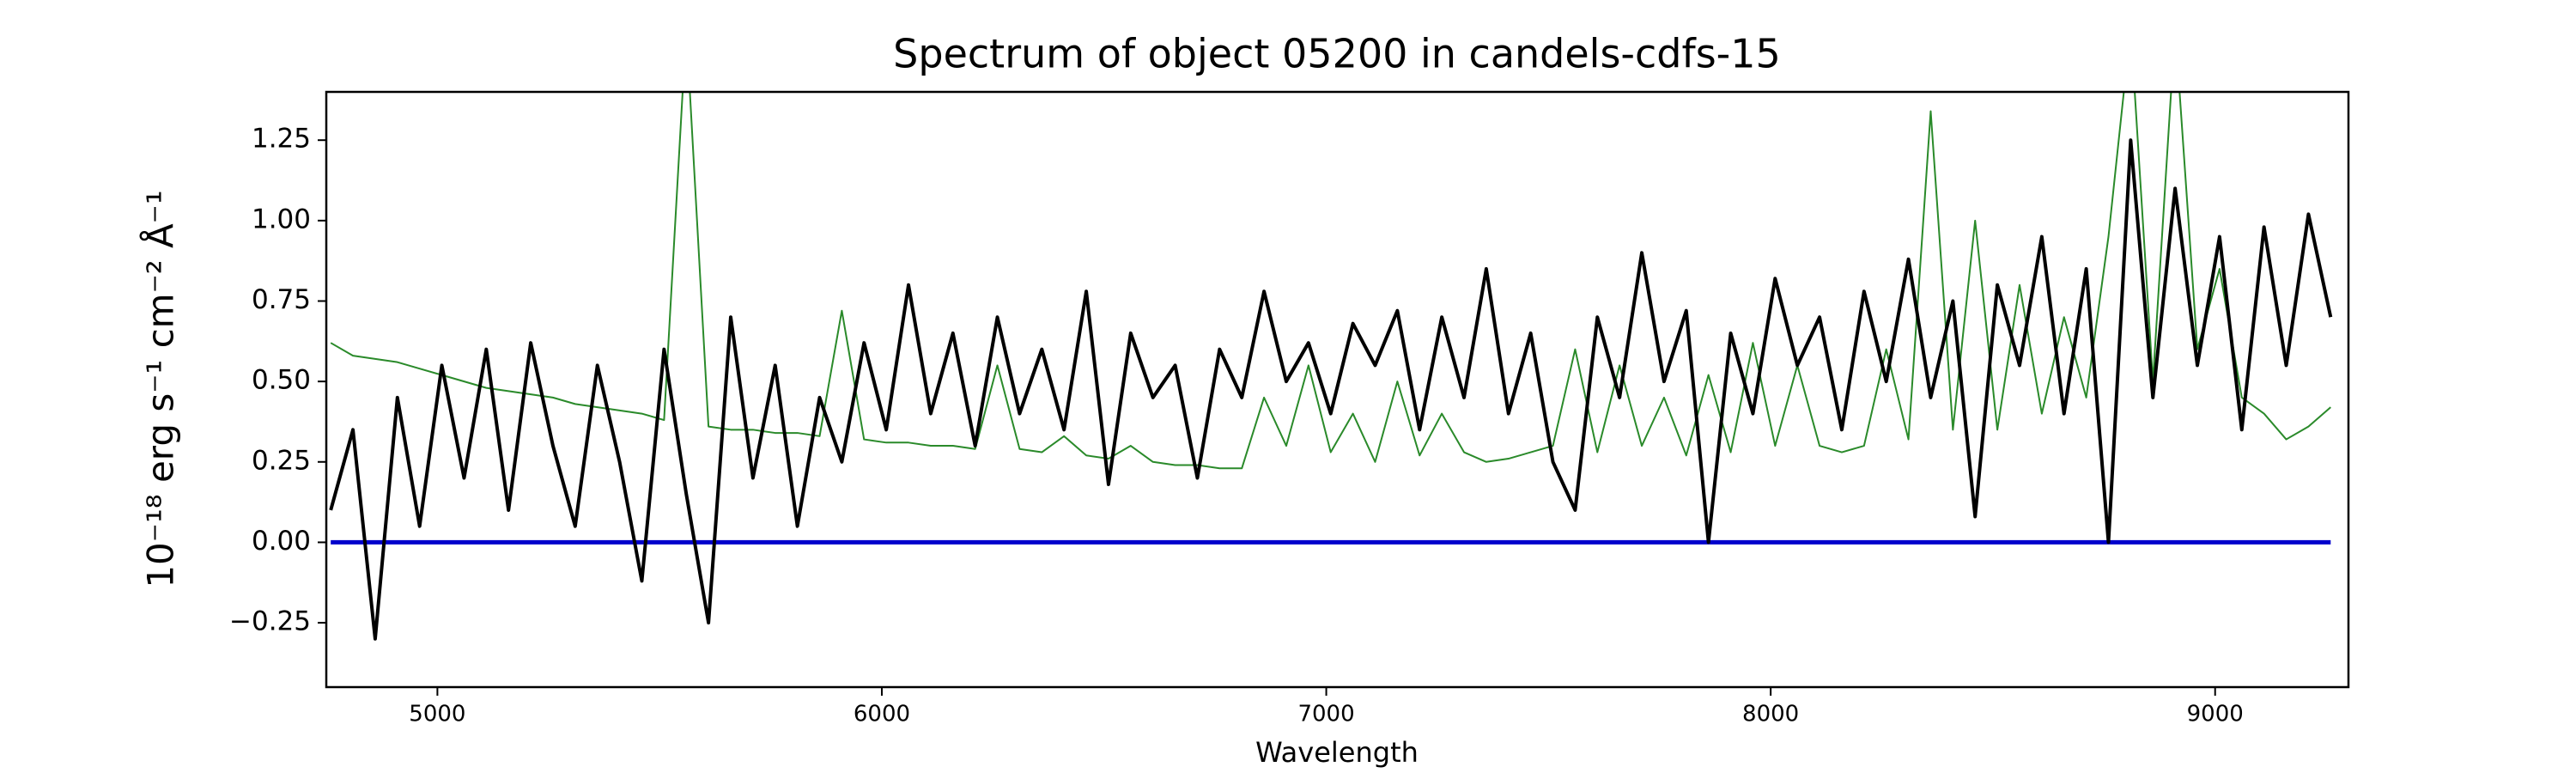 This screenshot has width=2576, height=773. I want to click on y-tick-label: 0.50, so click(281, 380).